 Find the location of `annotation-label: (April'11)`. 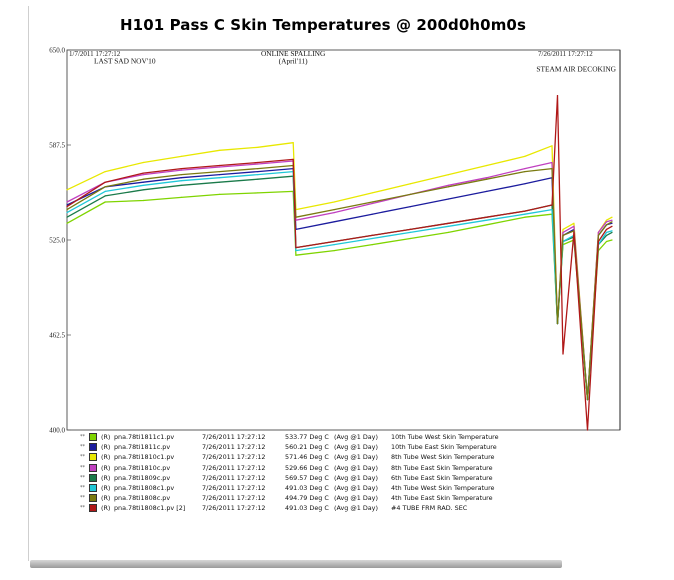

annotation-label: (April'11) is located at coordinates (294, 61).